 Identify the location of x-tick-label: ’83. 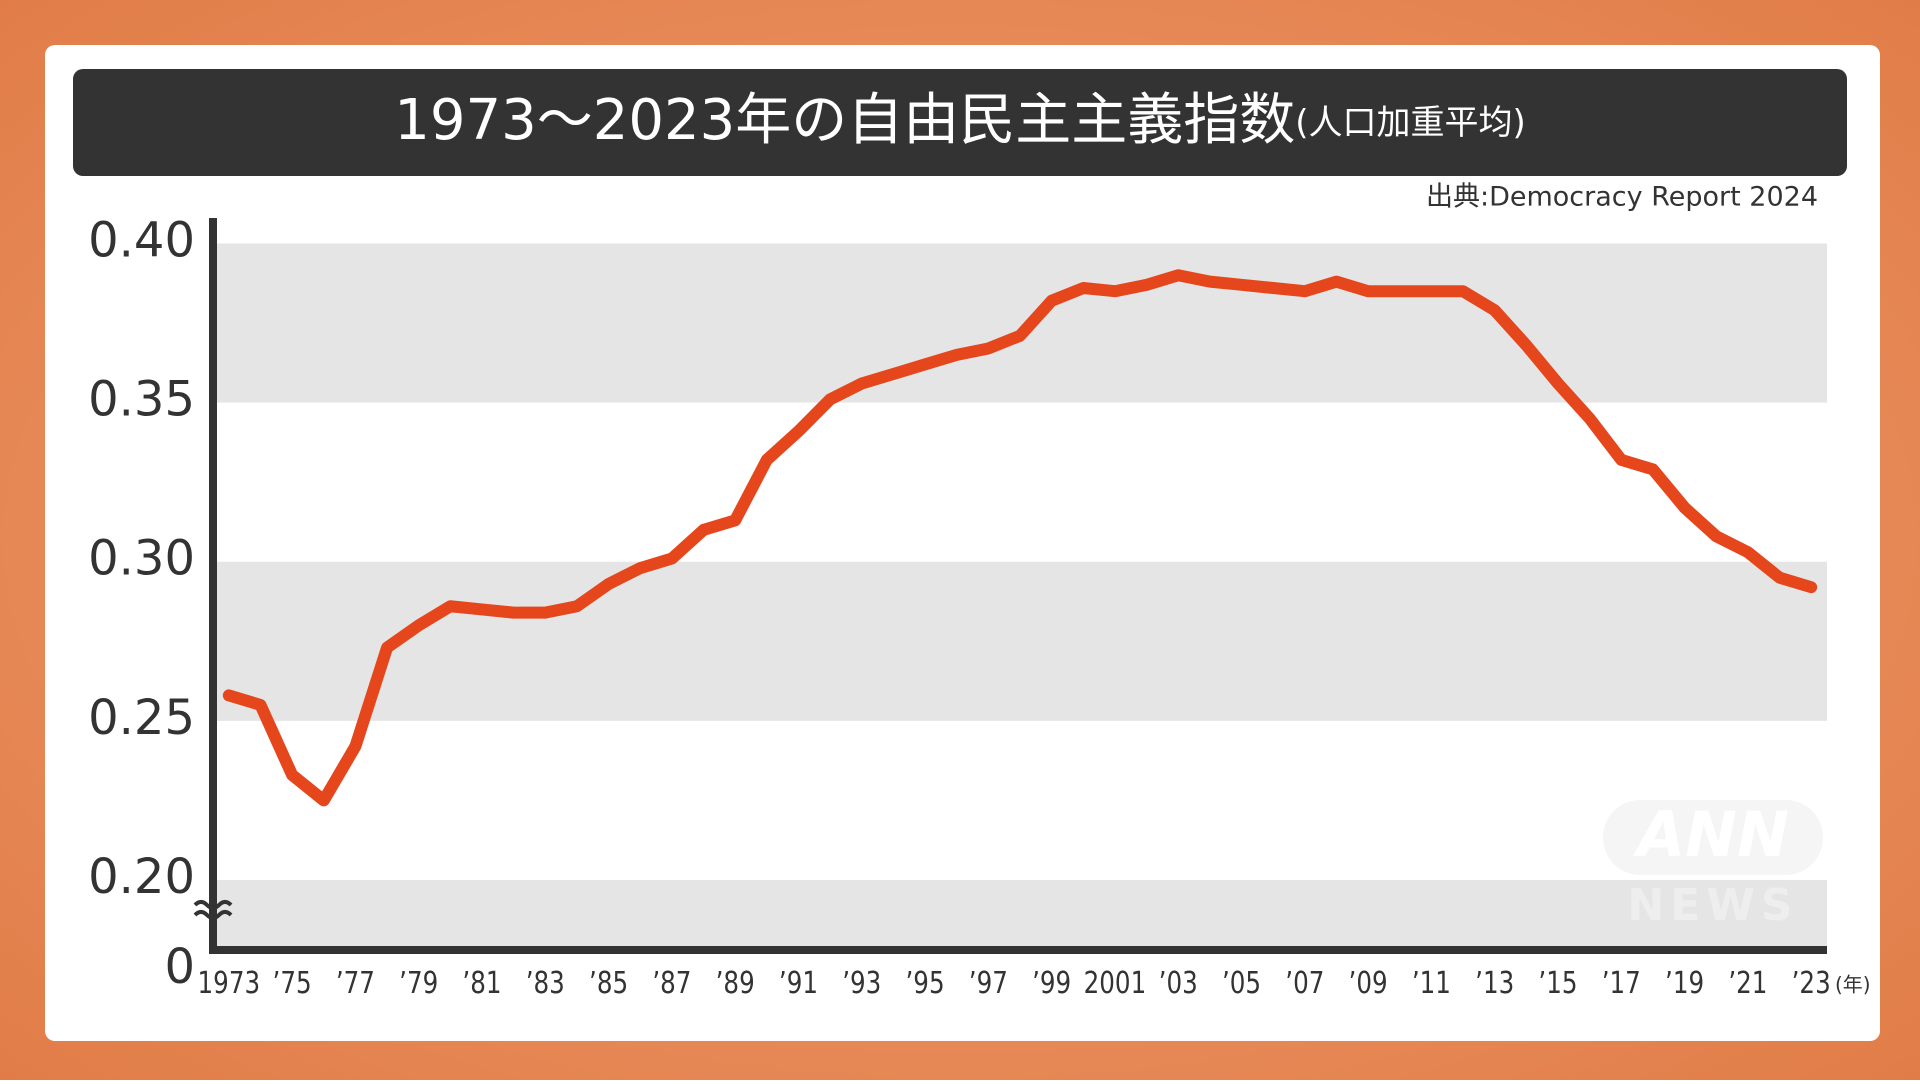
(545, 984).